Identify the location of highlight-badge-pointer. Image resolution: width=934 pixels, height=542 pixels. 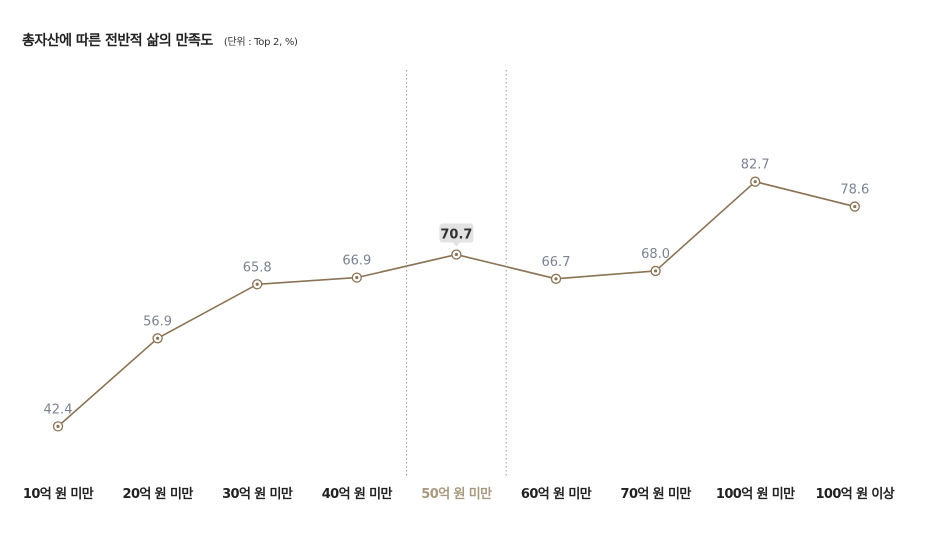
(456, 244).